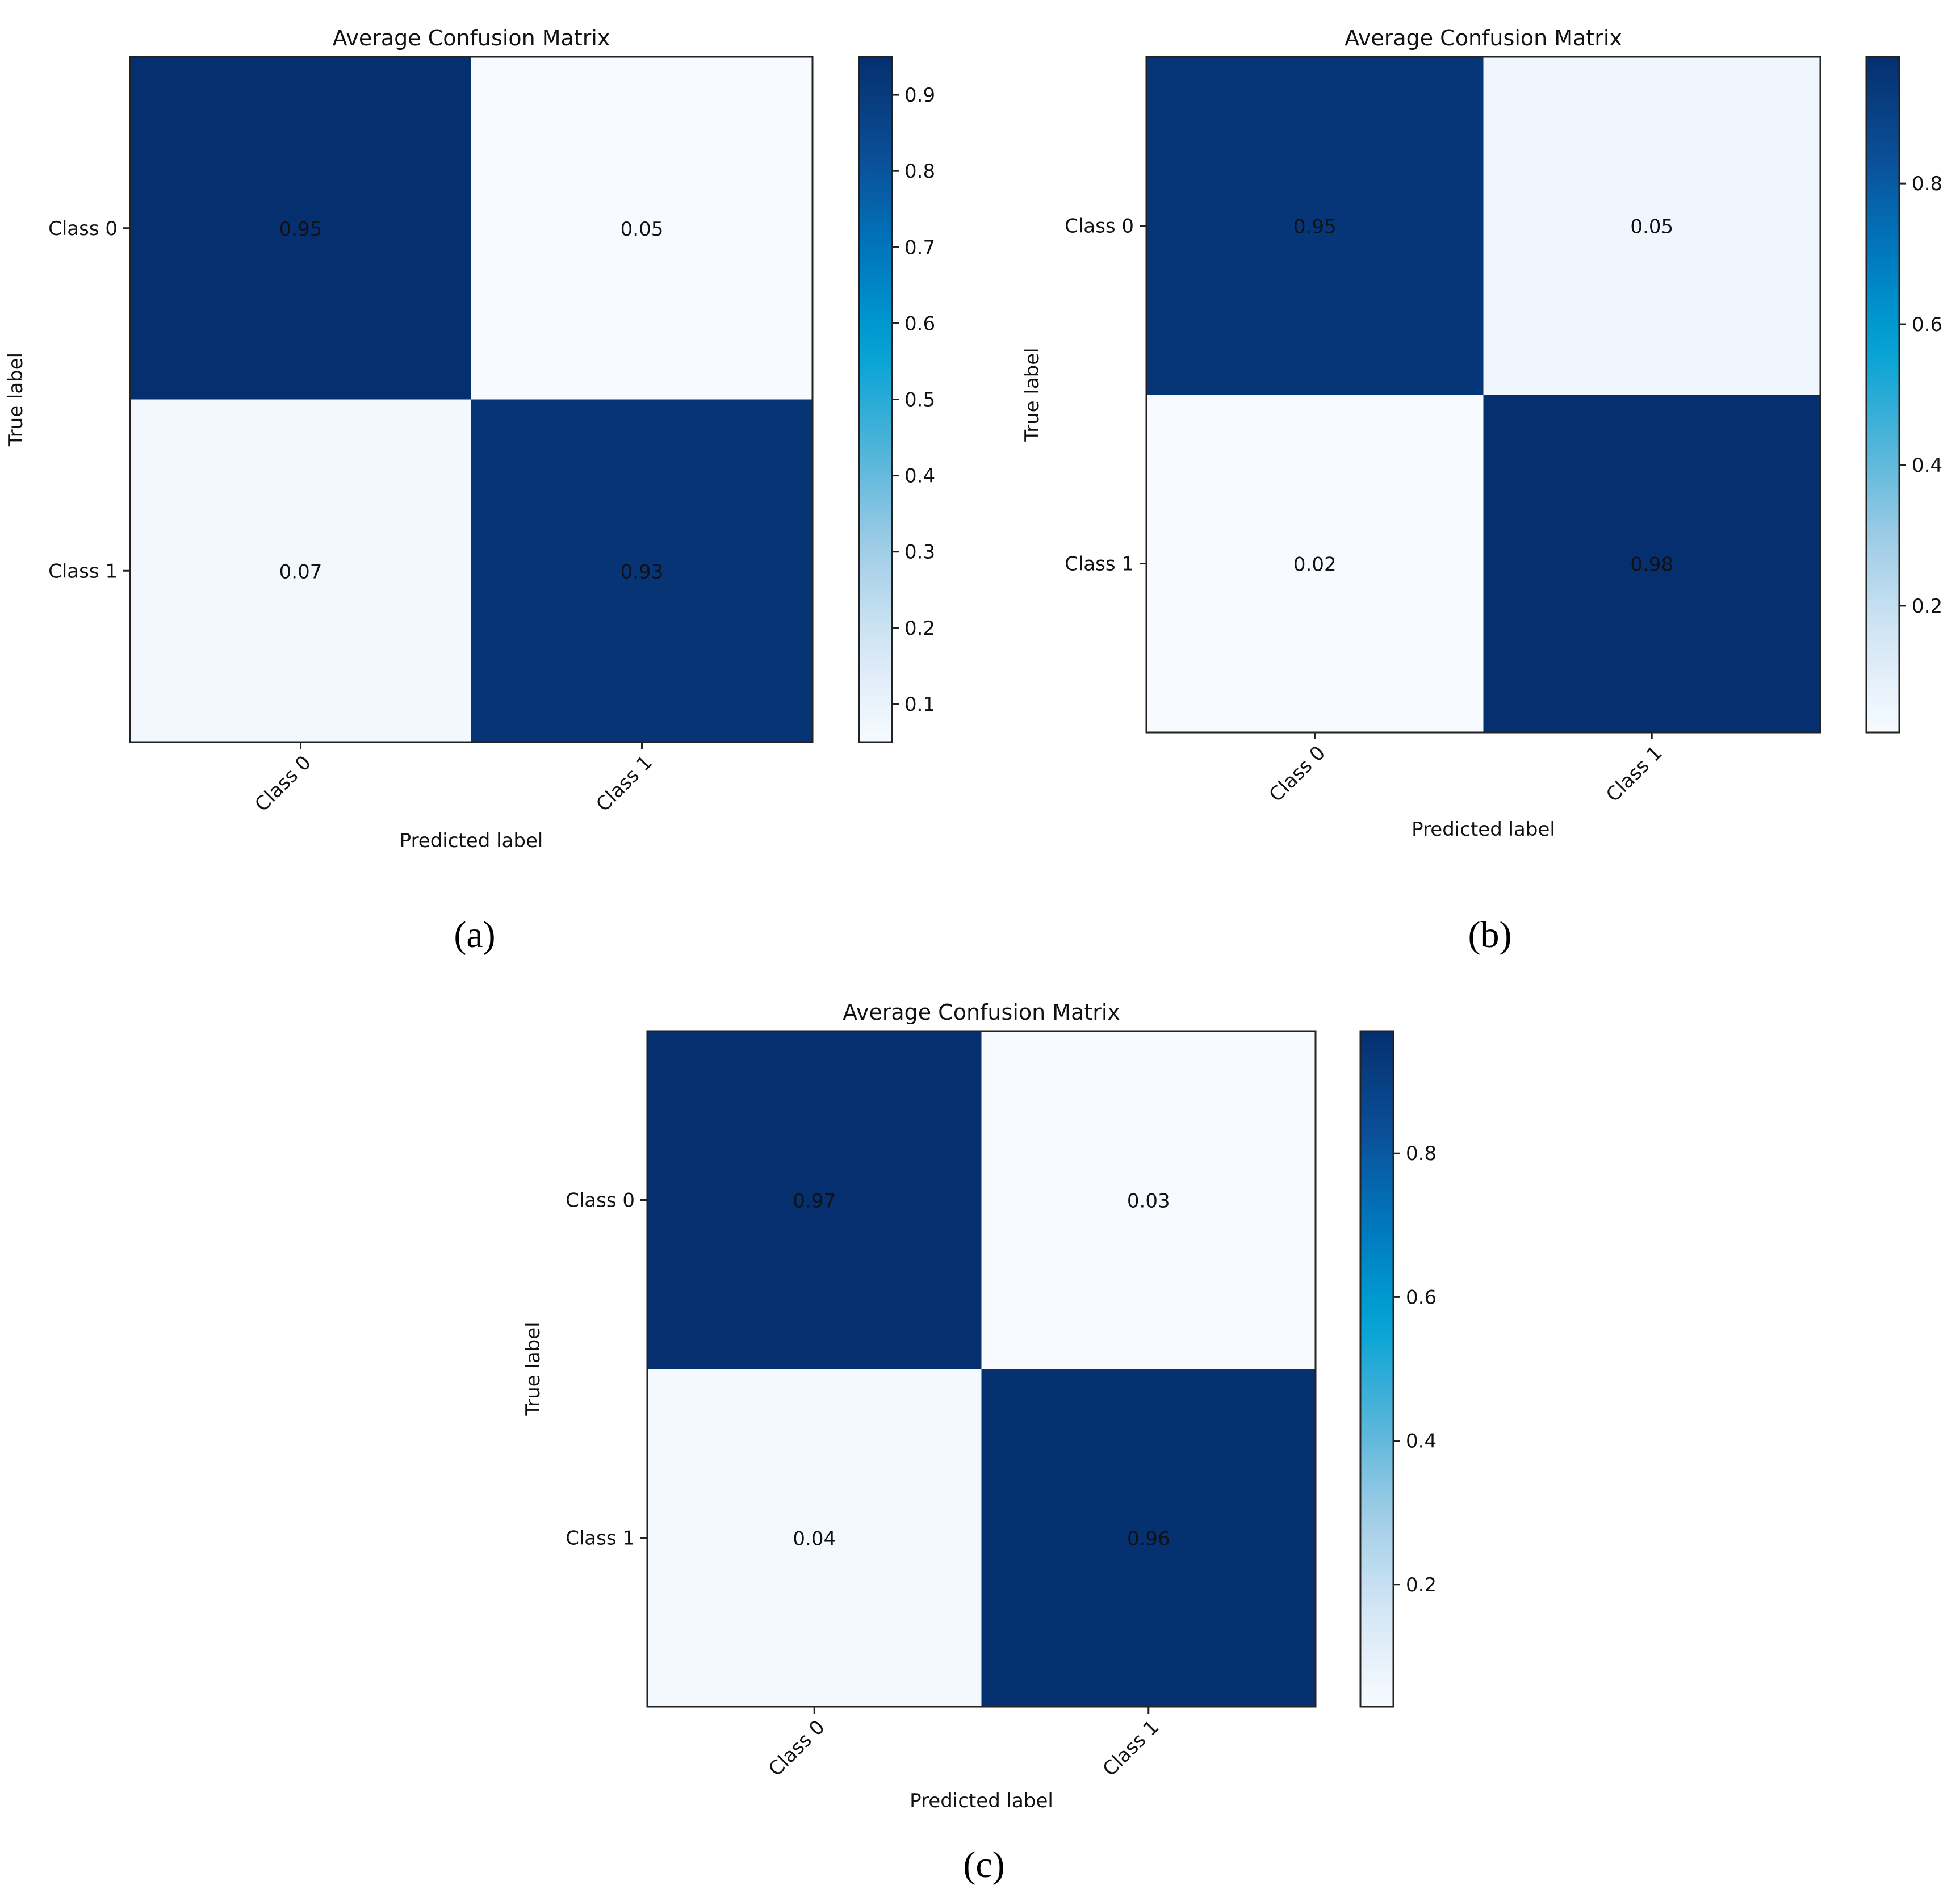 The image size is (1960, 1885). I want to click on cell-value-label: 0.97, so click(814, 1201).